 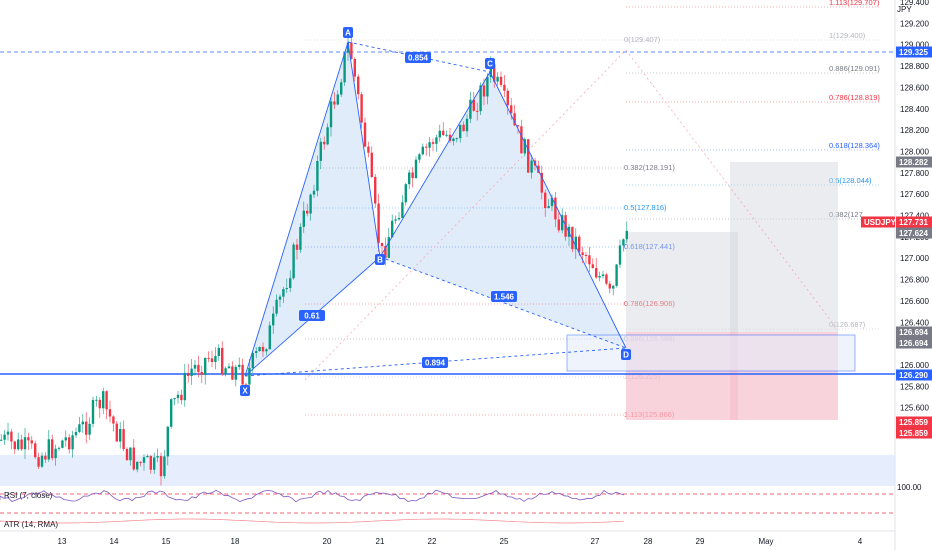 I want to click on svg-text: B, so click(x=380, y=260).